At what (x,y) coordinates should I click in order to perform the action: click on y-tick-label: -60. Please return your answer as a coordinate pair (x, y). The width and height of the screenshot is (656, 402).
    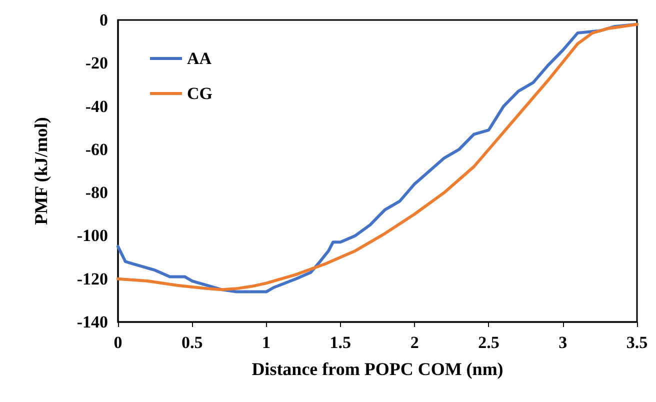
    Looking at the image, I should click on (96, 149).